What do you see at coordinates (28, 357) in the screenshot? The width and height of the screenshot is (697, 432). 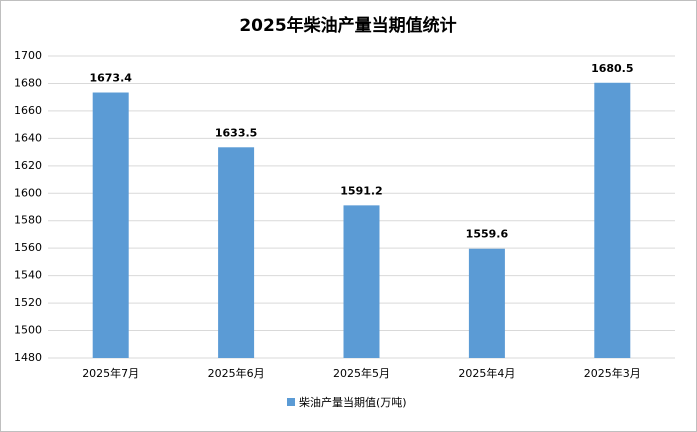 I see `y-tick-label: 1480` at bounding box center [28, 357].